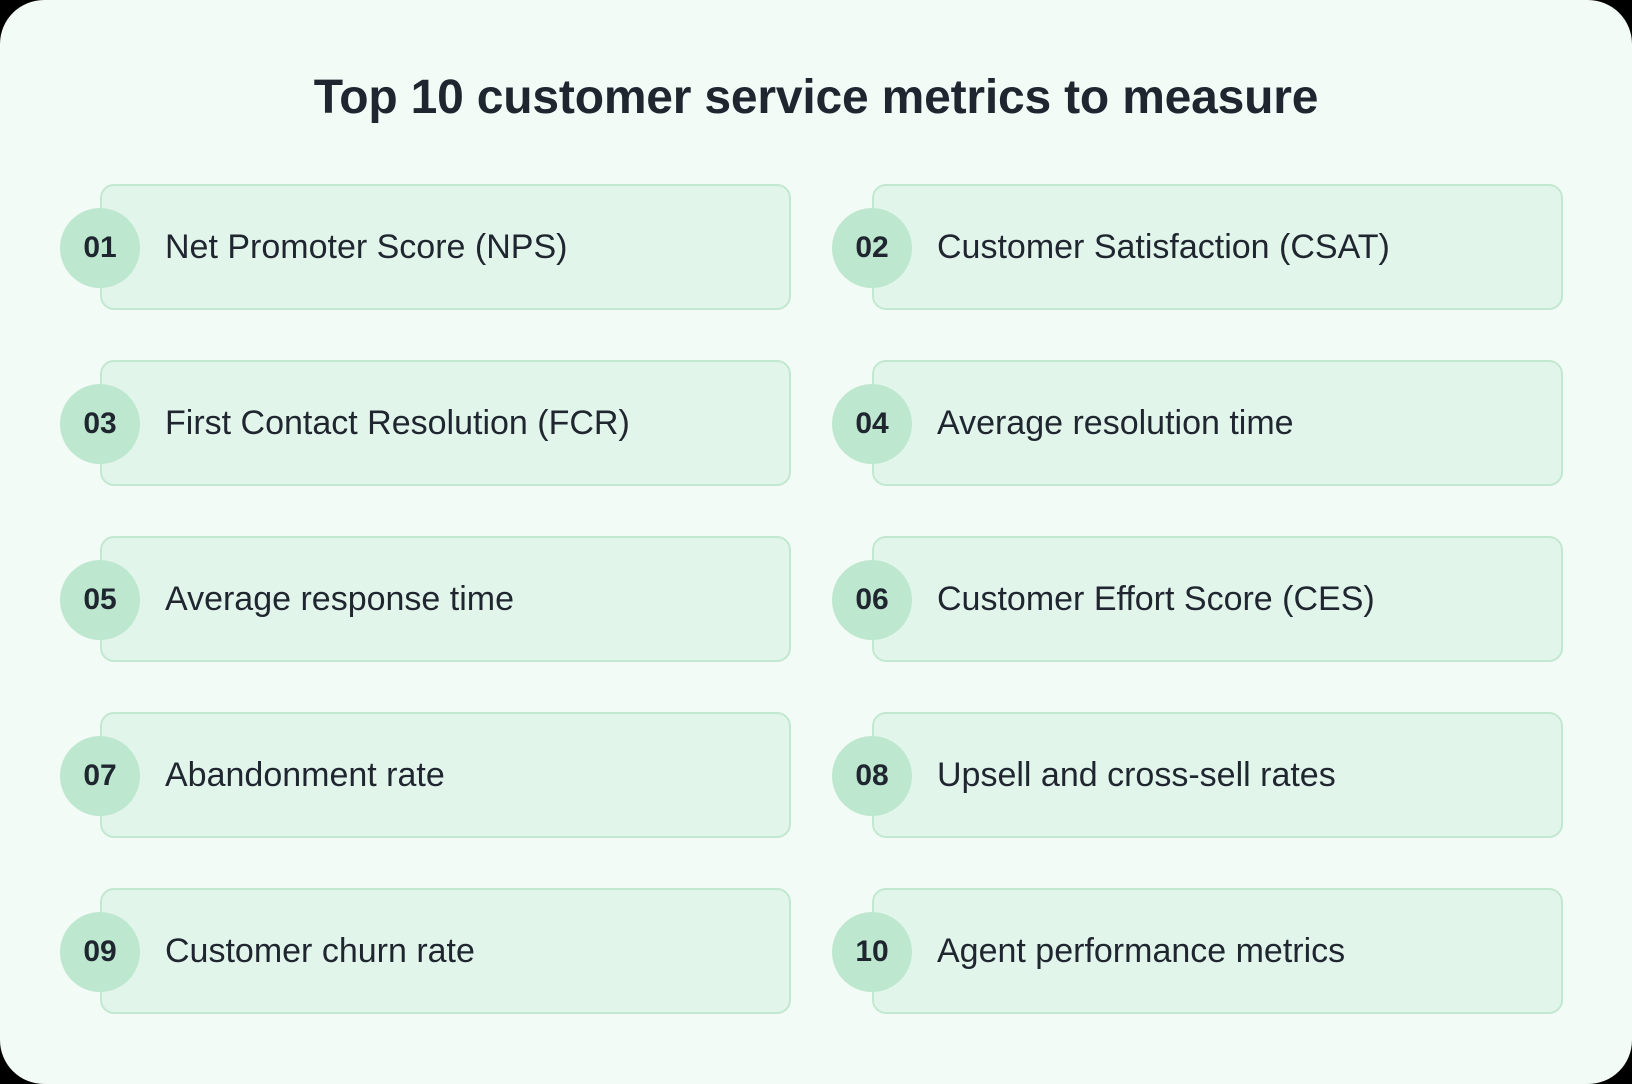  I want to click on metric-label: Customer Satisfaction (CSAT), so click(1163, 247).